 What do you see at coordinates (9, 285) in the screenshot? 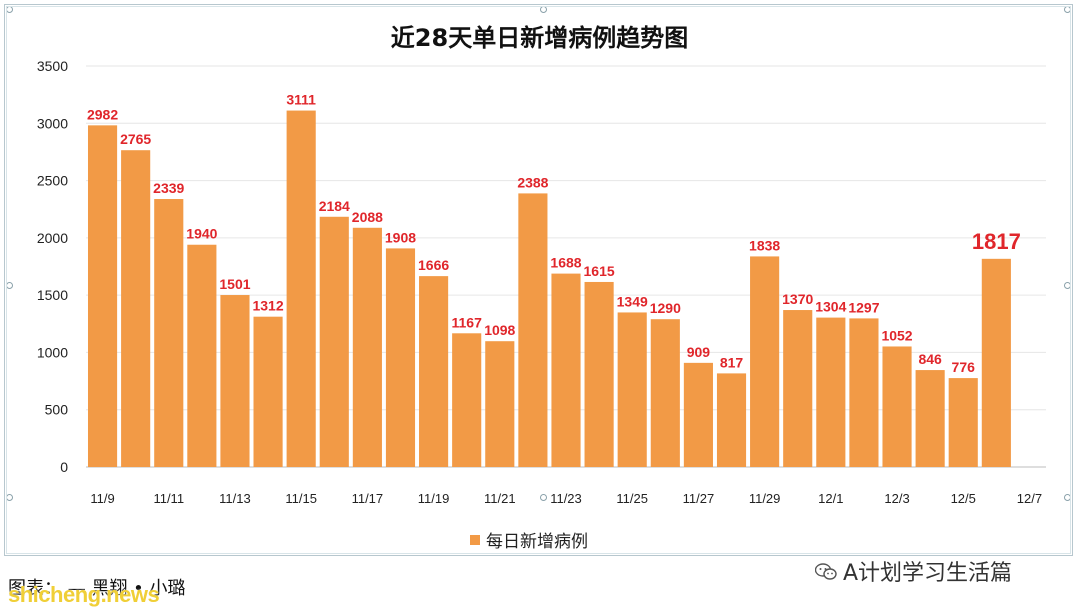
I see `resize-handle-middle-left` at bounding box center [9, 285].